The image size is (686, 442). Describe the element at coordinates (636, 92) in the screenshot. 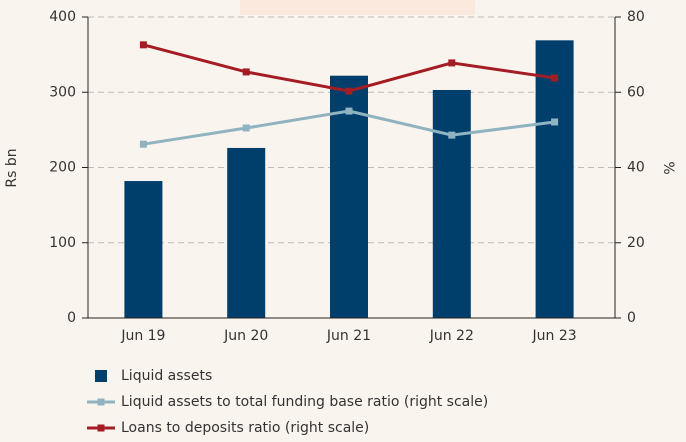

I see `y2-tick-label: 60` at that location.